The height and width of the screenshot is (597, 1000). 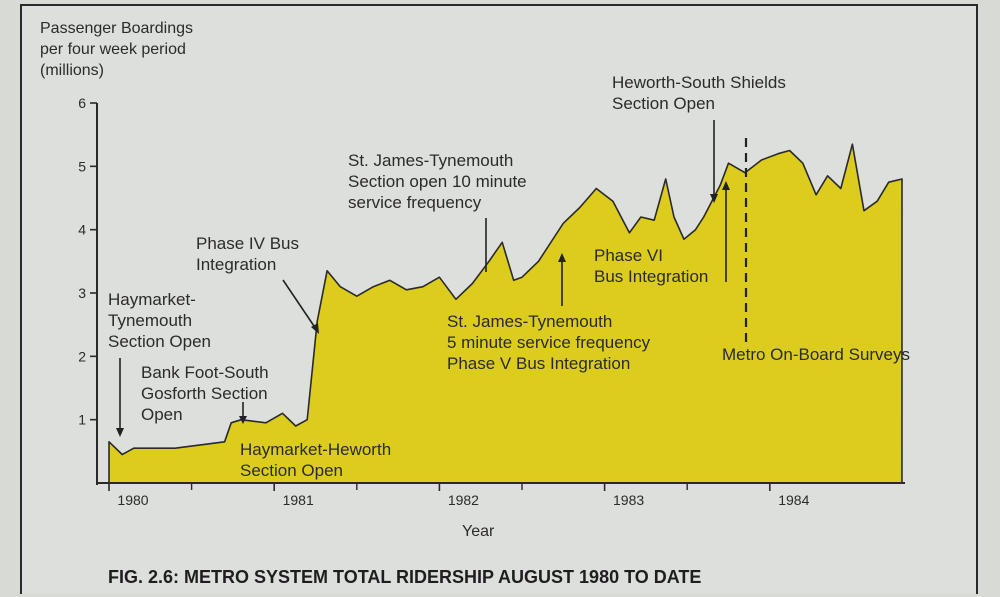 What do you see at coordinates (82, 103) in the screenshot?
I see `y-tick-label: 6` at bounding box center [82, 103].